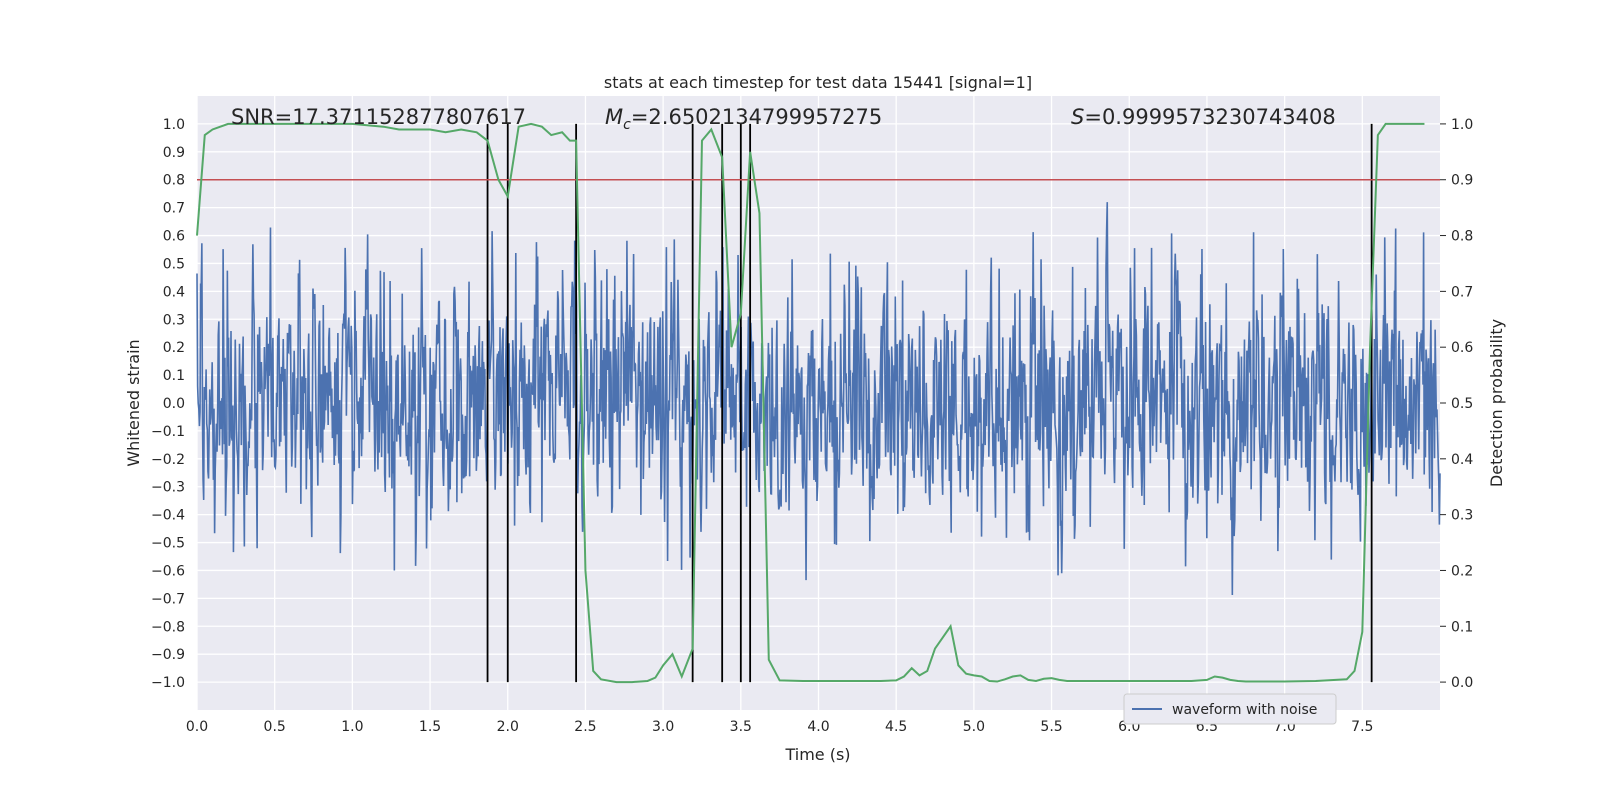 The width and height of the screenshot is (1600, 800). What do you see at coordinates (168, 655) in the screenshot?
I see `y-tick-label: −0.9` at bounding box center [168, 655].